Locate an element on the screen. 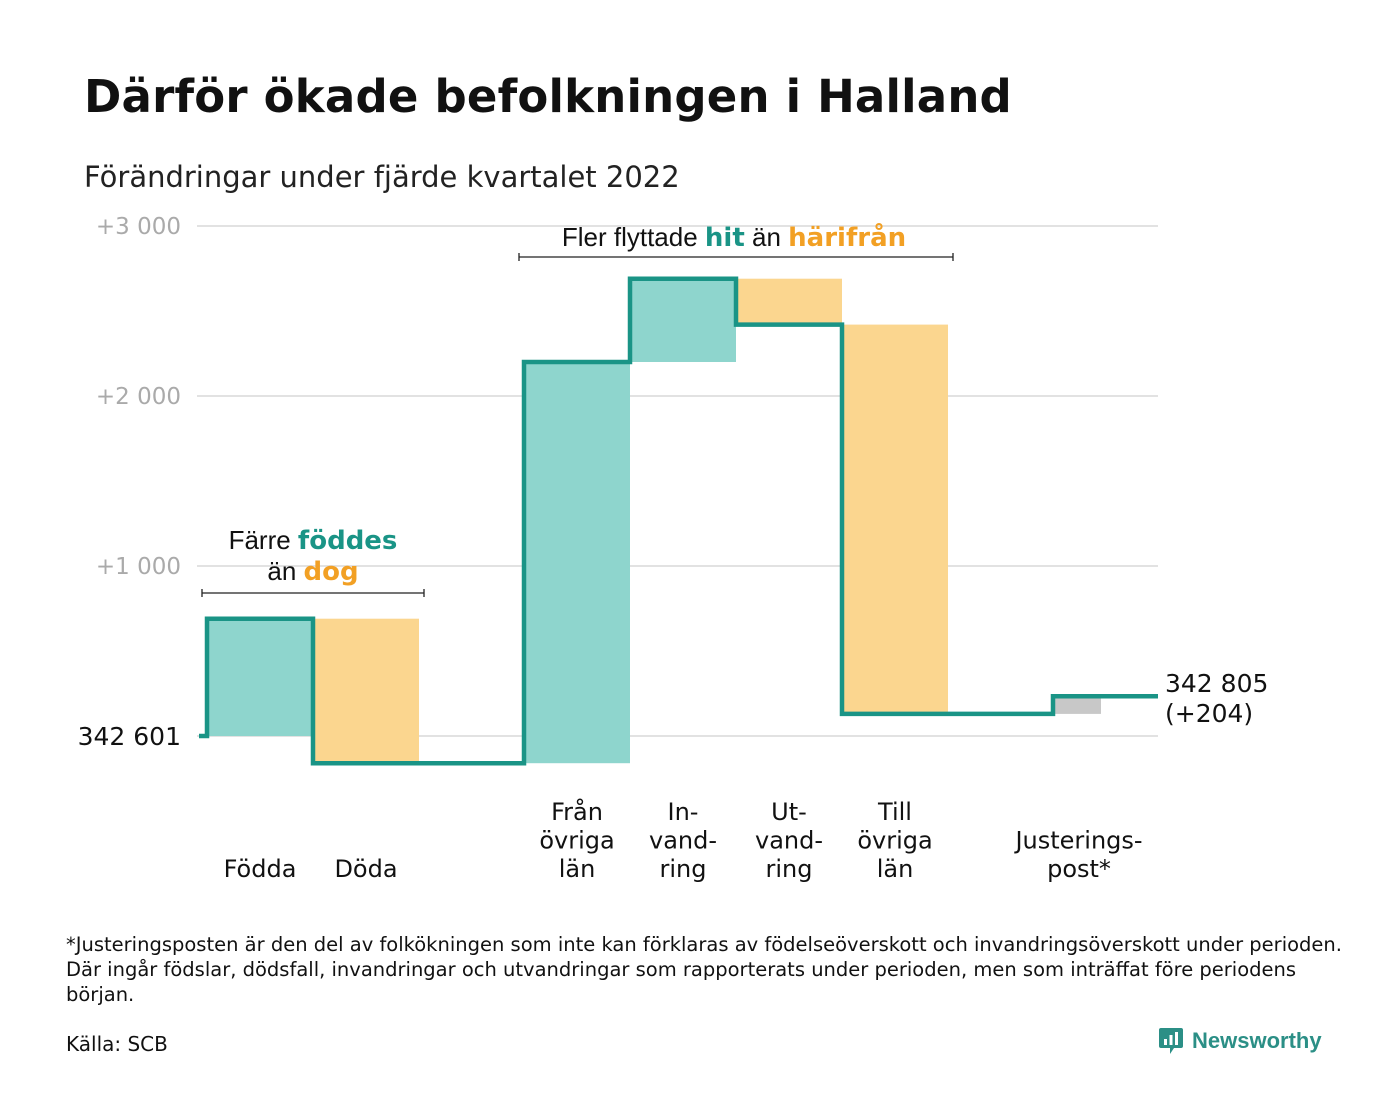 The image size is (1400, 1120). y-tick-label: +2 000 is located at coordinates (138, 397).